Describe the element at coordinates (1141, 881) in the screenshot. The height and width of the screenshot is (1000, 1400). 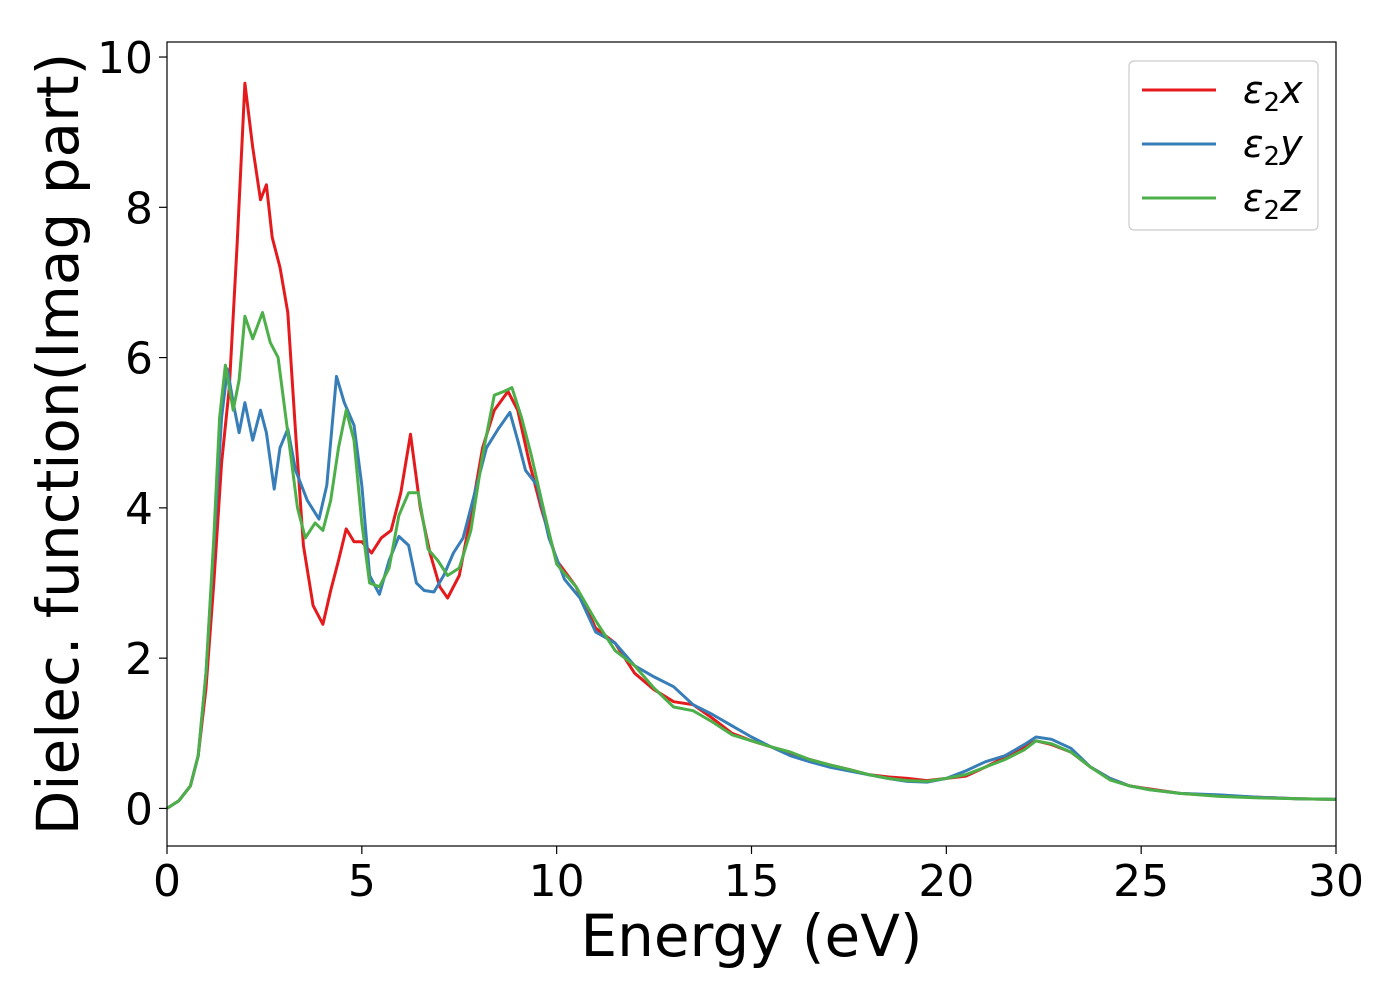
I see `x-tick-label: 25` at that location.